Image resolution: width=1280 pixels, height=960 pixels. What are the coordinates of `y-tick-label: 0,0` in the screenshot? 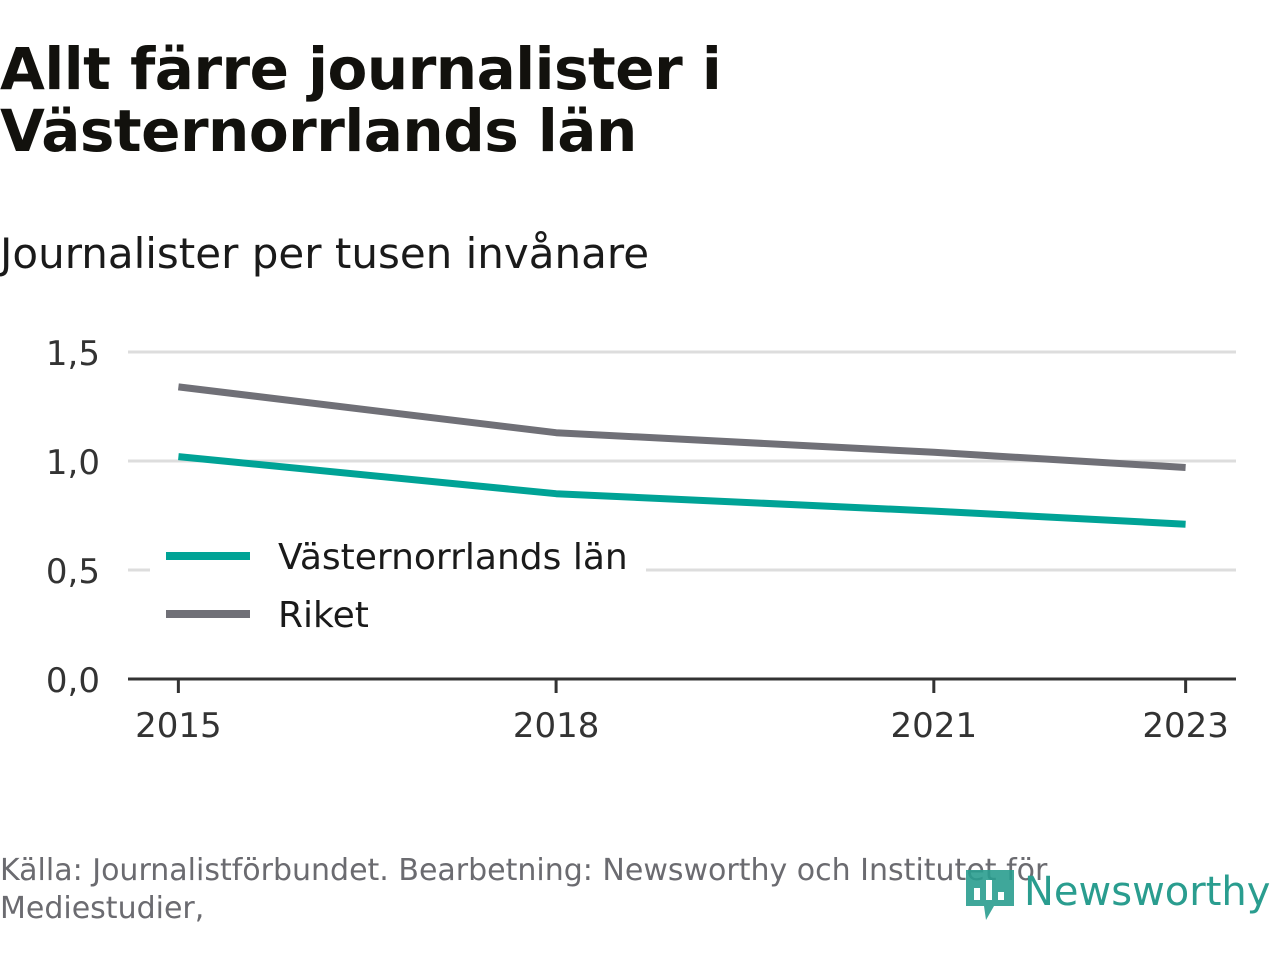 It's located at (73, 681).